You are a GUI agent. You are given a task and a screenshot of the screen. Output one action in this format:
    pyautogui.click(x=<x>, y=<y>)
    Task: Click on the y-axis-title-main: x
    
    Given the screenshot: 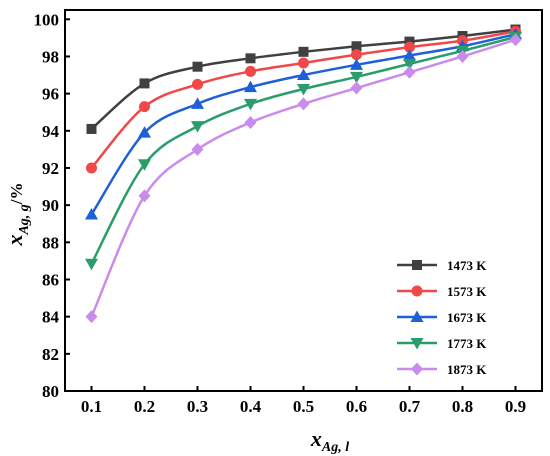 What is the action you would take?
    pyautogui.click(x=14, y=241)
    